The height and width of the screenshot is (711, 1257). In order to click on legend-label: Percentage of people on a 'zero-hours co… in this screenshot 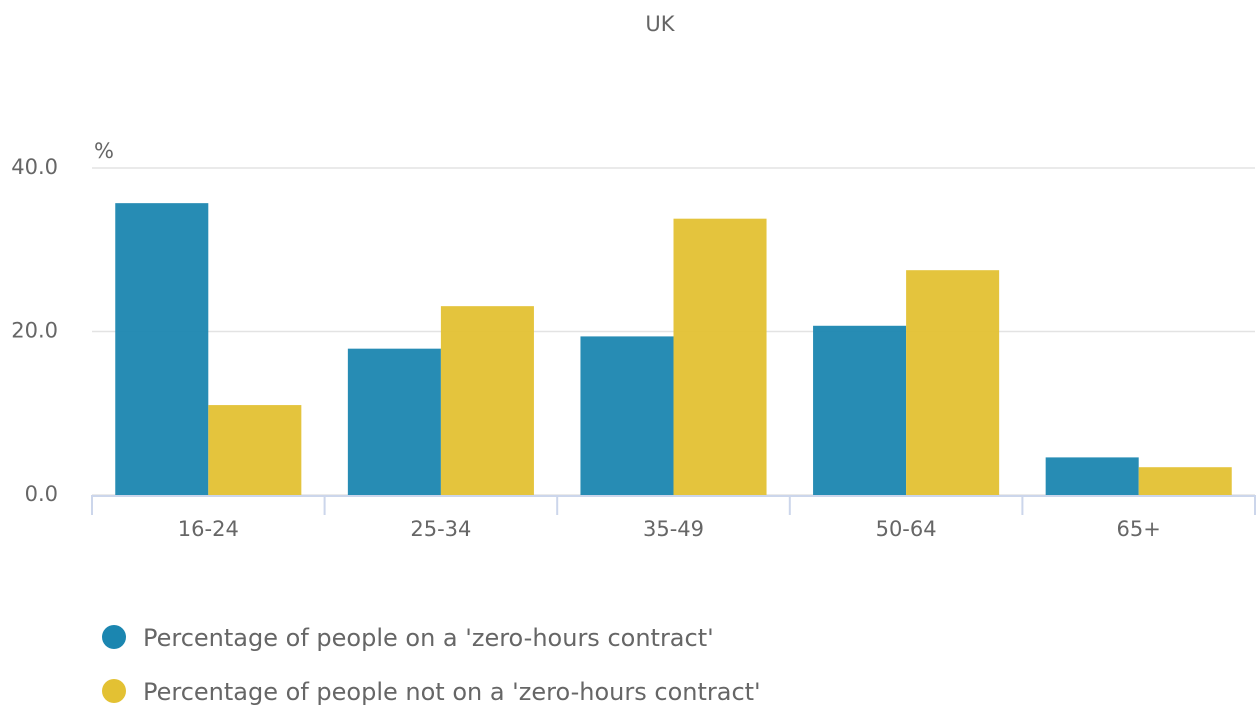, I will do `click(428, 638)`.